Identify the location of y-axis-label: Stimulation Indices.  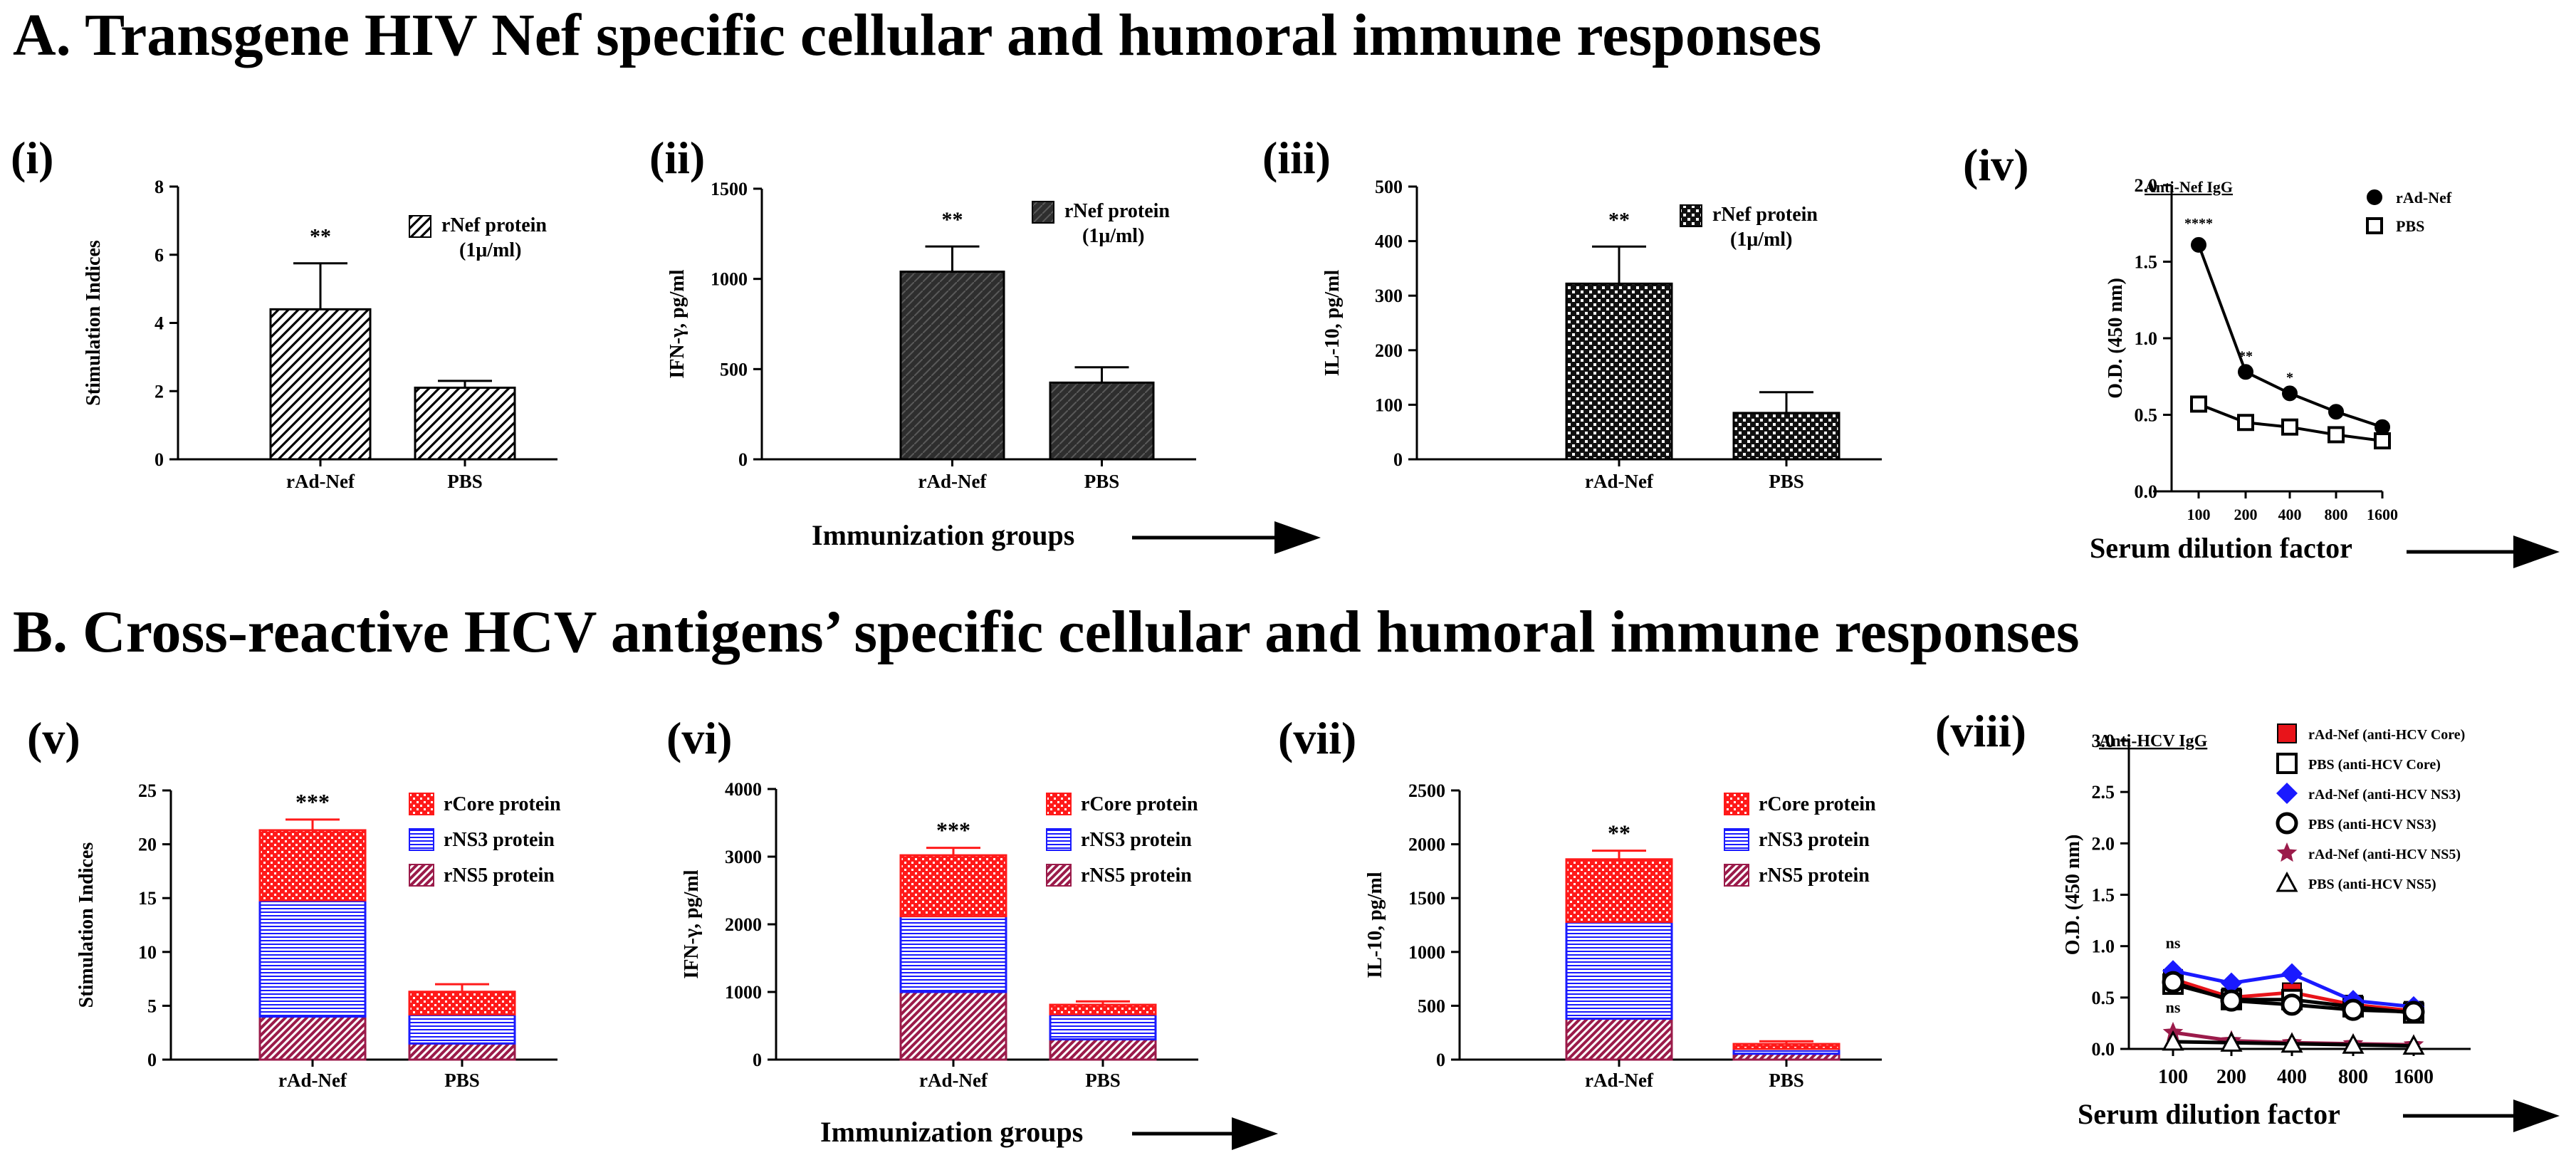
(86, 925).